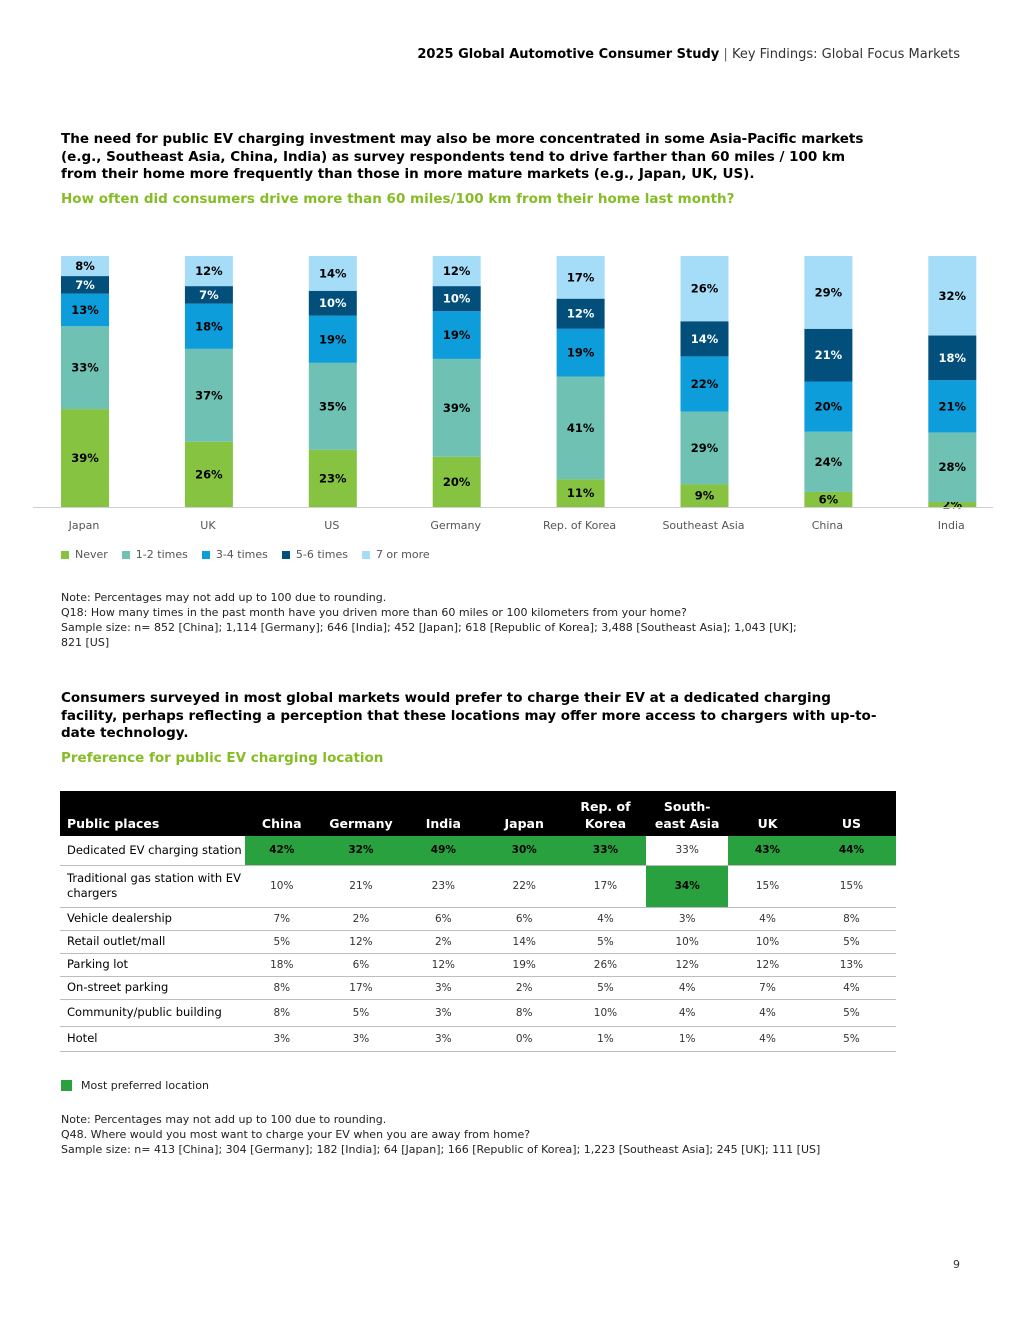 This screenshot has width=1020, height=1320. Describe the element at coordinates (845, 54) in the screenshot. I see `report-subtitle: Key Findings: Global Focus Markets` at that location.